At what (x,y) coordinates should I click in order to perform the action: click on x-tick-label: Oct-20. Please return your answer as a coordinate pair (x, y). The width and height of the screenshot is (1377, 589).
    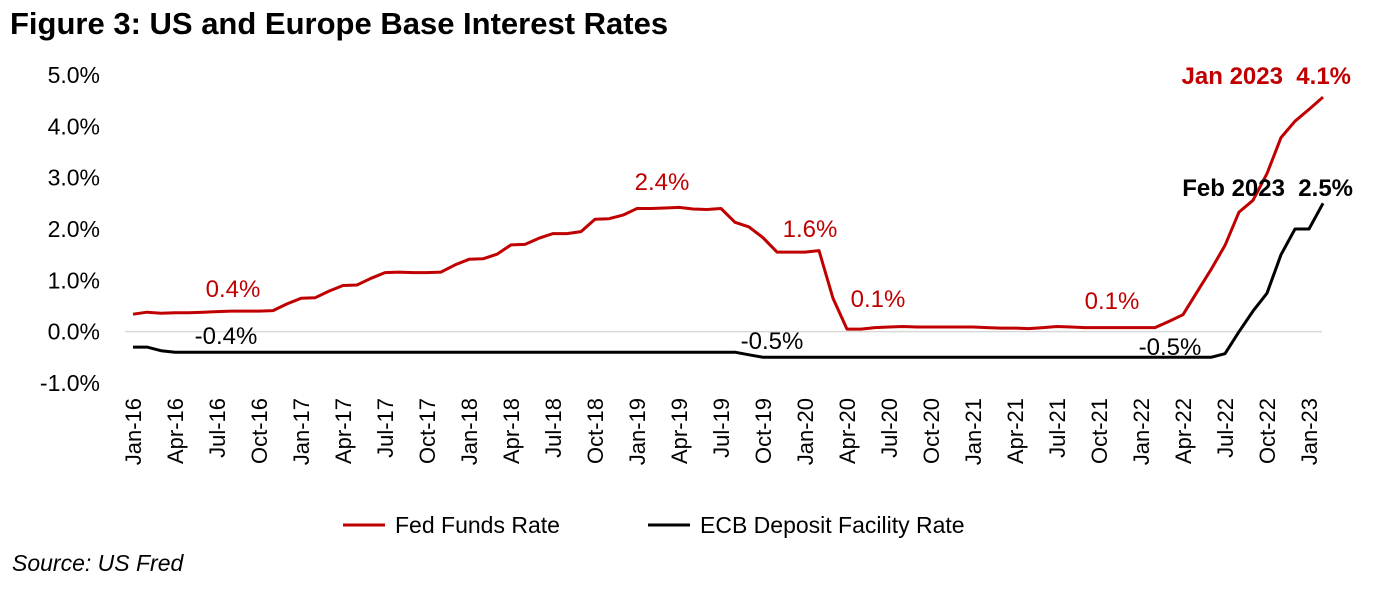
    Looking at the image, I should click on (931, 431).